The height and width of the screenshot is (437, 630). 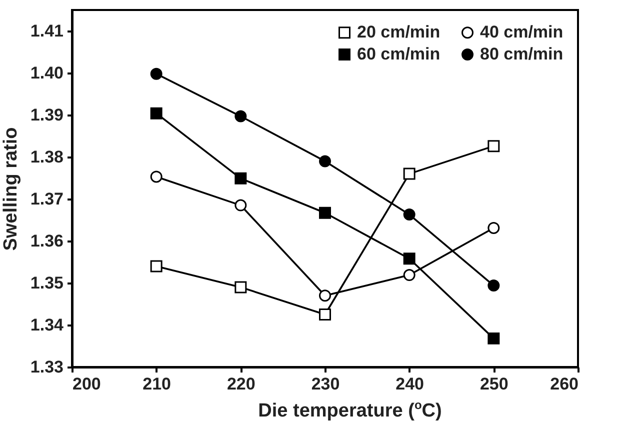 I want to click on x-tick-label: 230, so click(x=325, y=384).